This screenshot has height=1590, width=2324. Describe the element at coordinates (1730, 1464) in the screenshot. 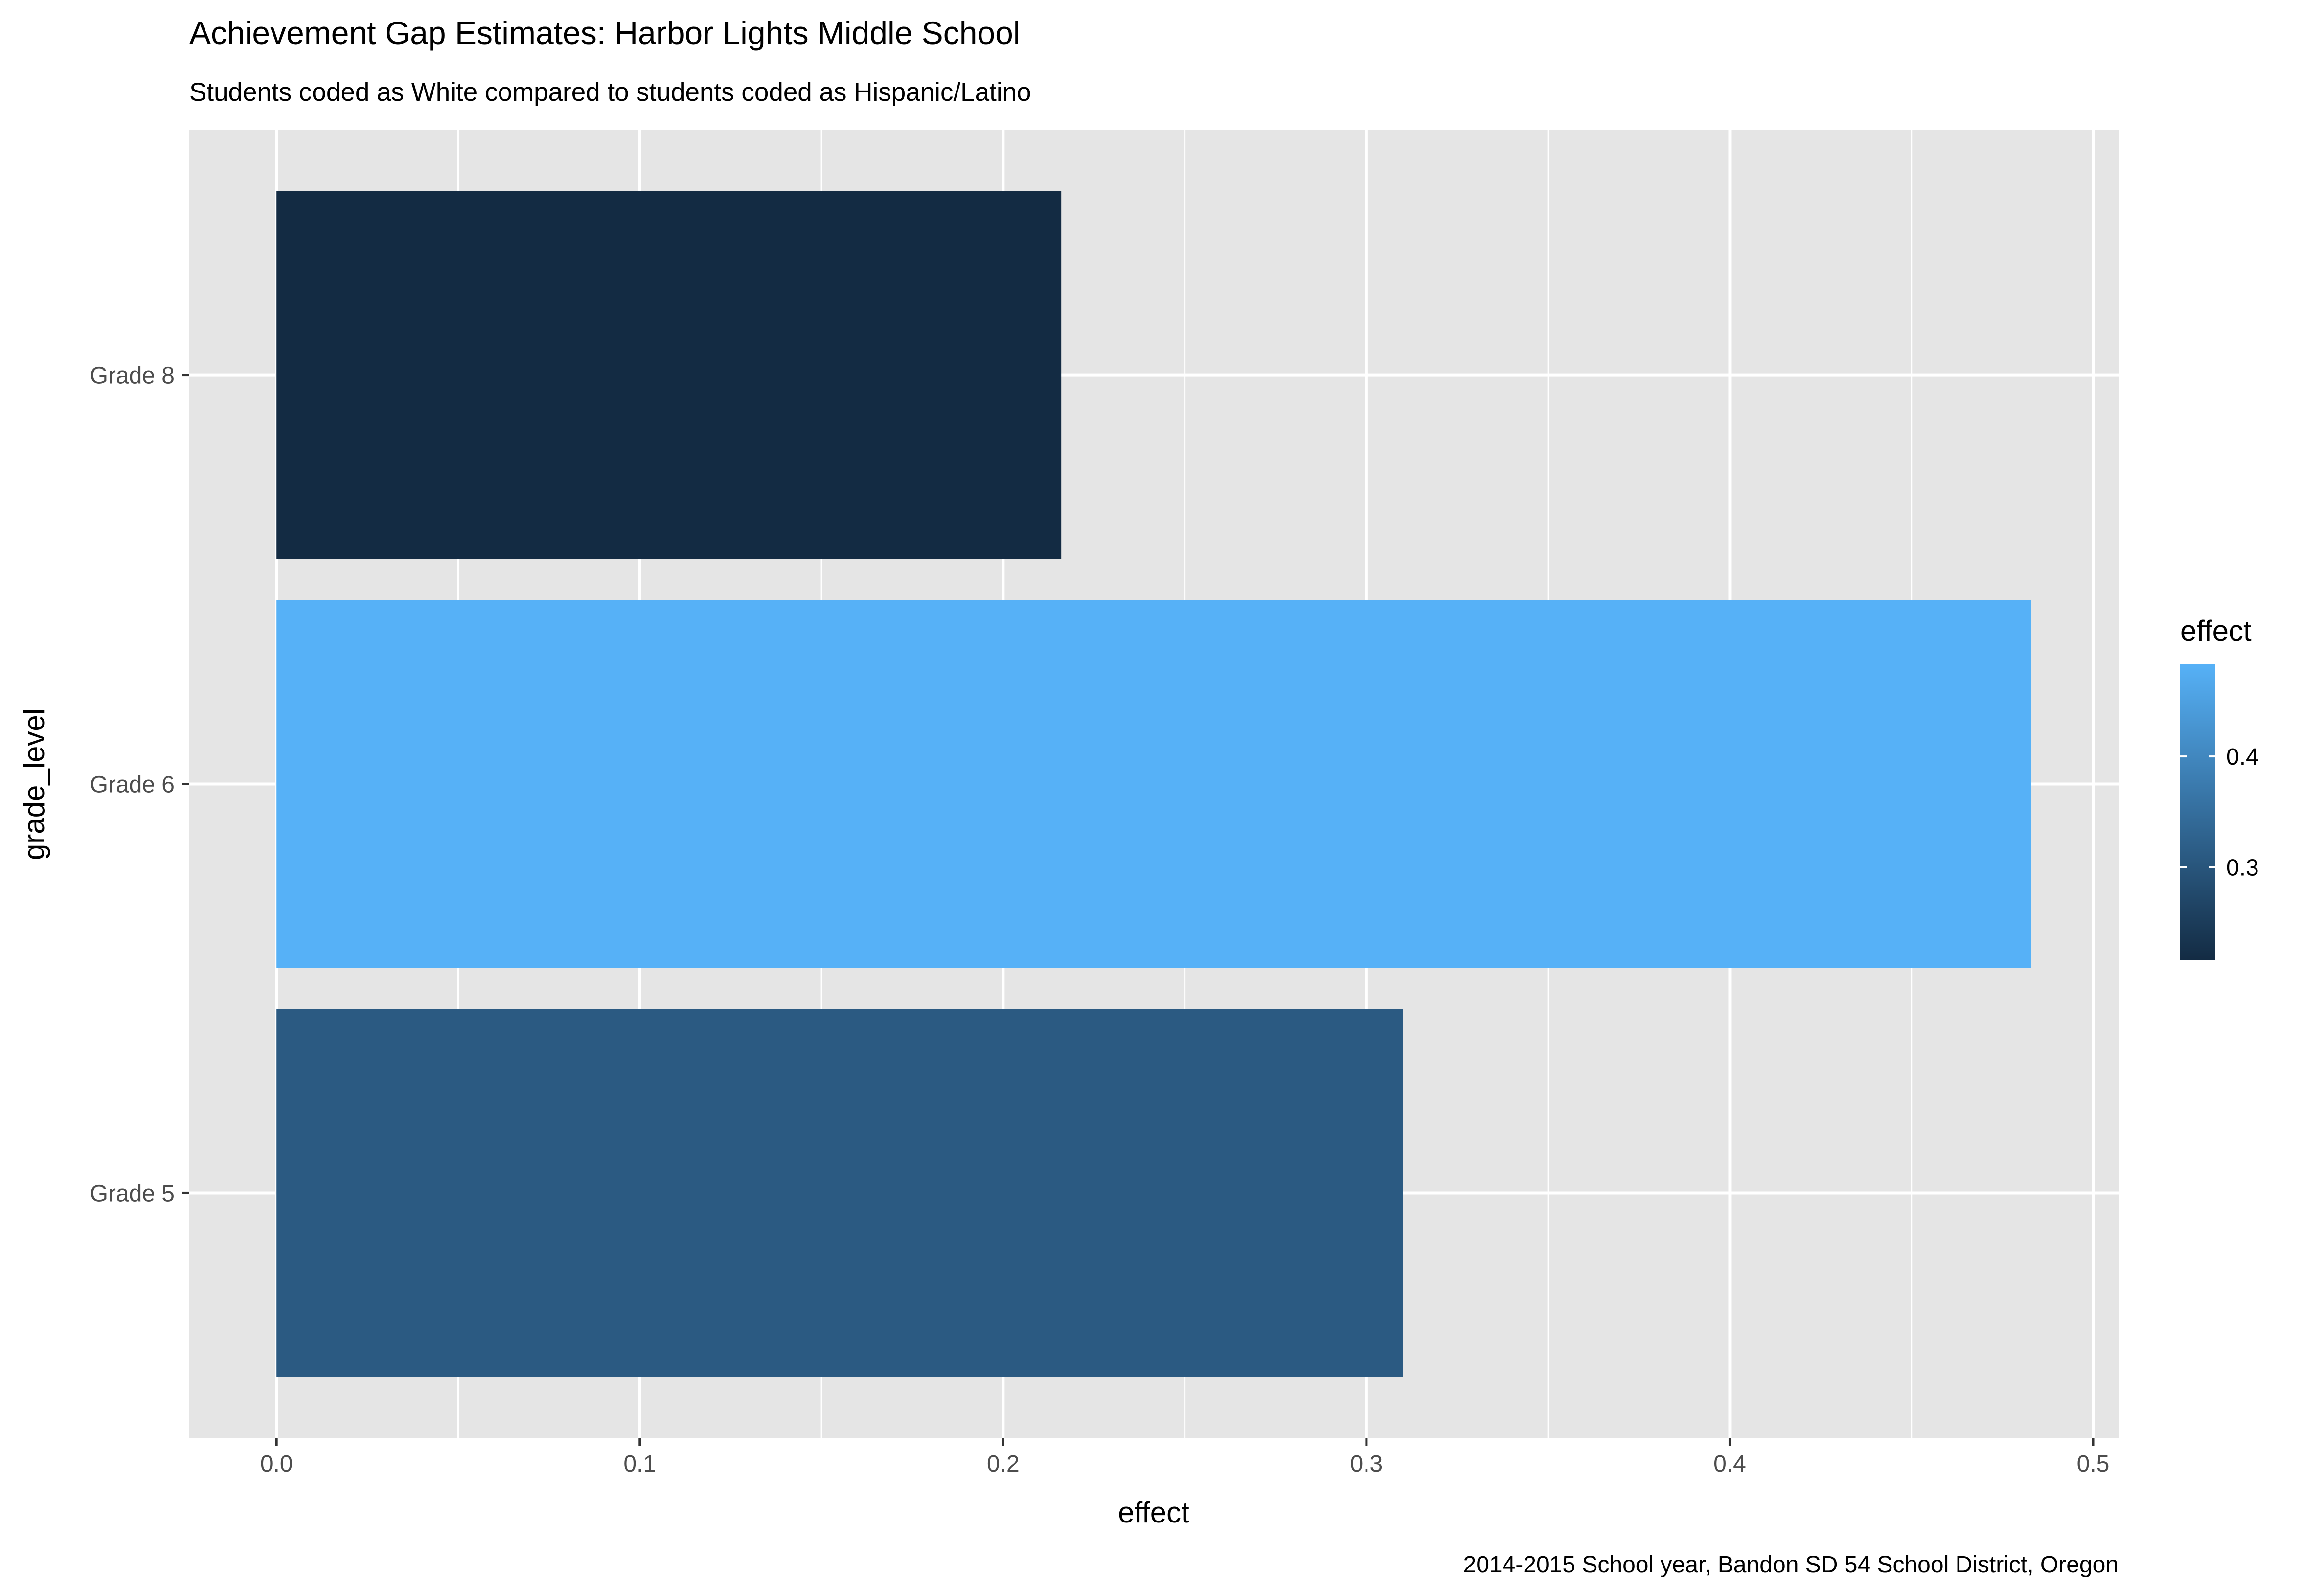

I see `x-tick-label: 0.4` at that location.